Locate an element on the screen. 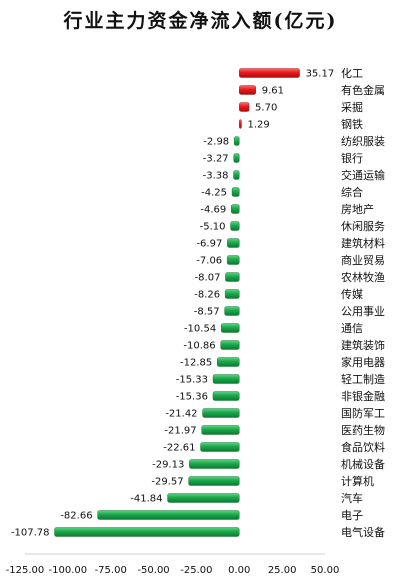  x-tick-label: 50.00 is located at coordinates (325, 570).